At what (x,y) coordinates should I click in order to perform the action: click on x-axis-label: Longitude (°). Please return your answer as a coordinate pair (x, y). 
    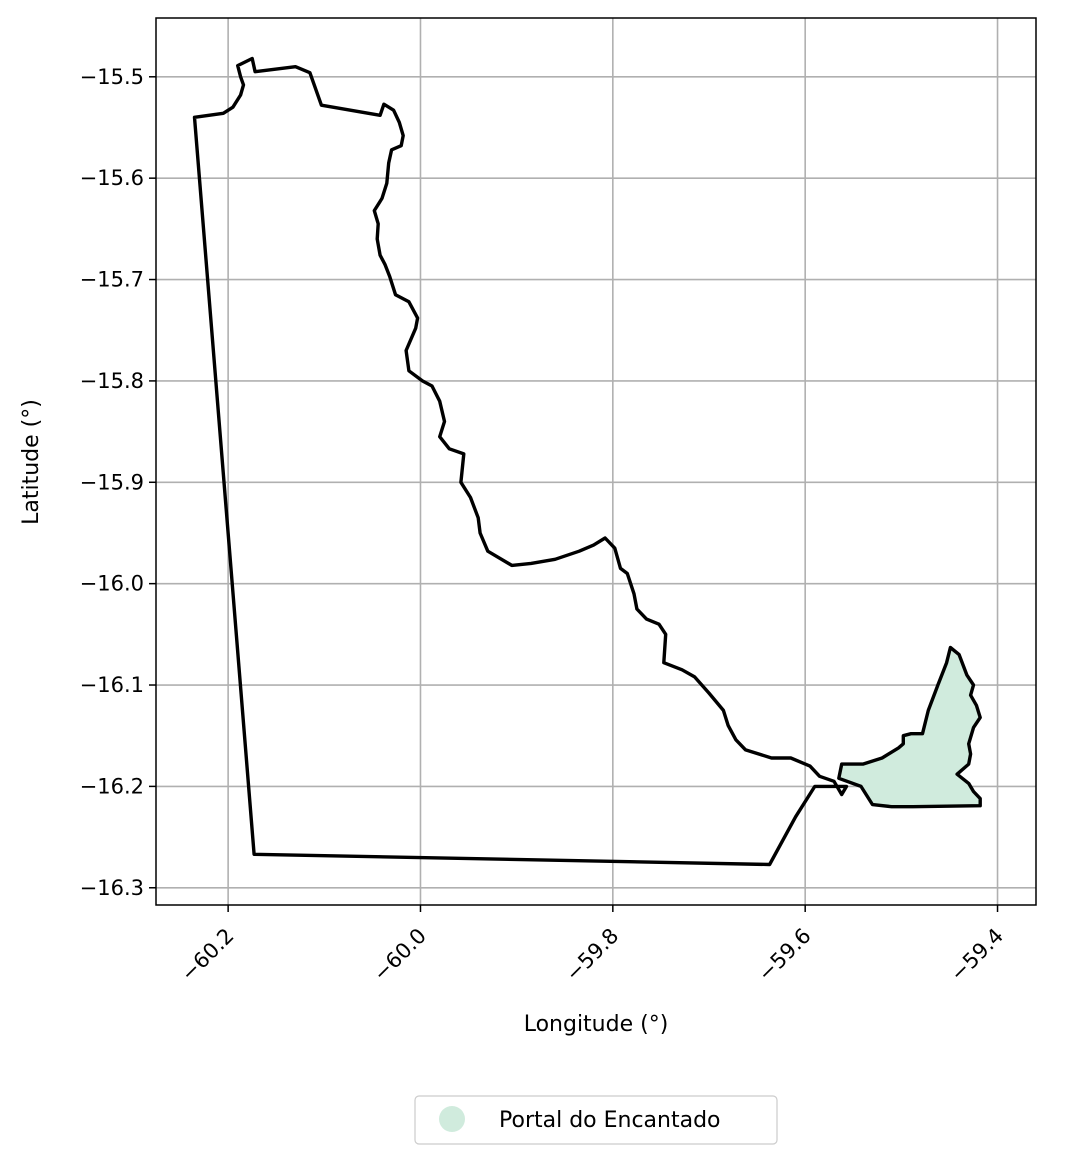
    Looking at the image, I should click on (596, 1024).